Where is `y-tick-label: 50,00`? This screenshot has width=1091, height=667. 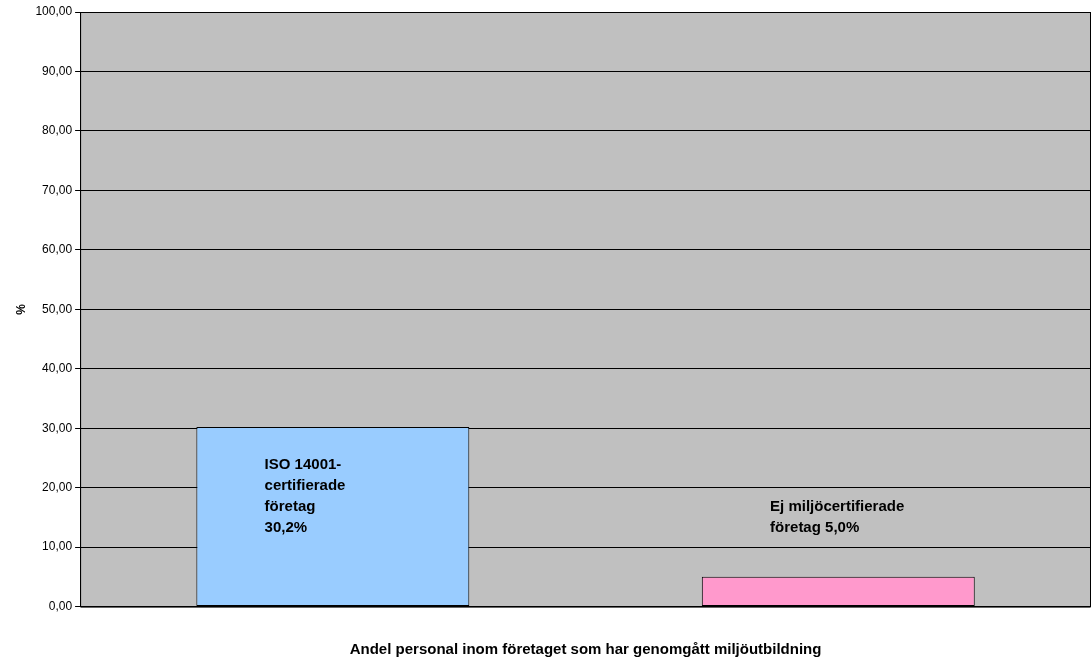
y-tick-label: 50,00 is located at coordinates (57, 308).